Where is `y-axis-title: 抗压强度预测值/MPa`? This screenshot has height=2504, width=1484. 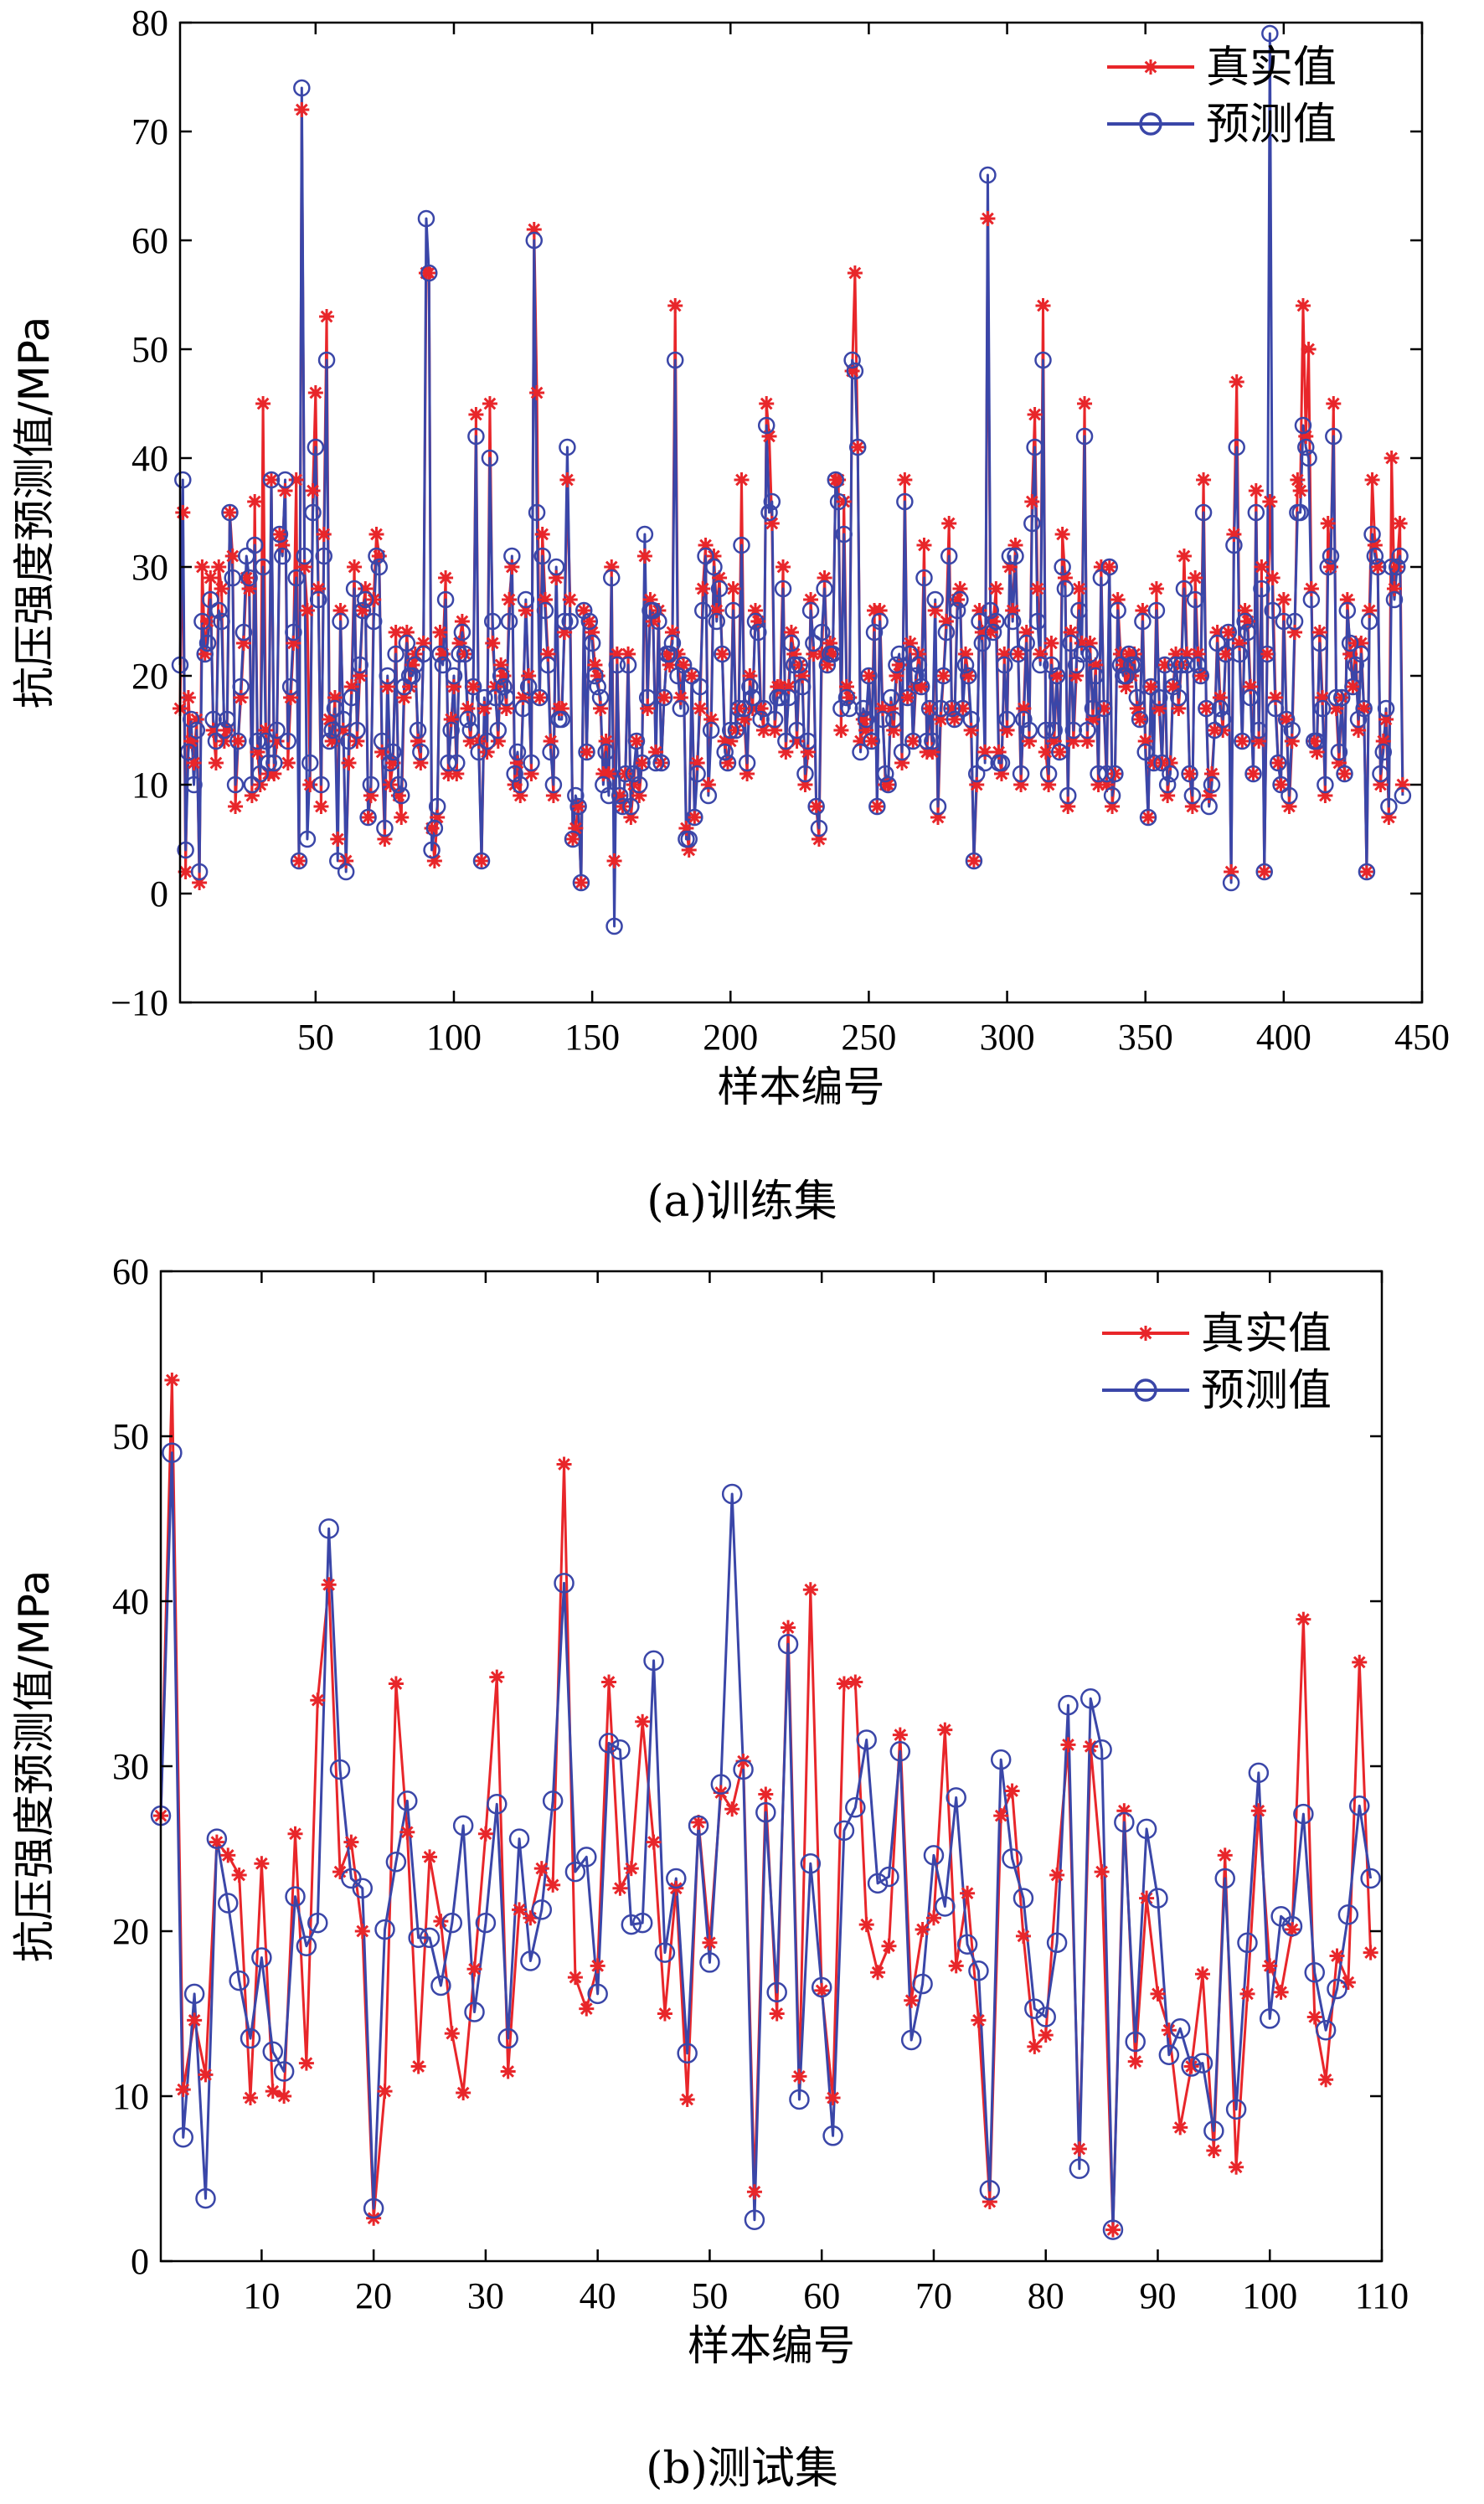
y-axis-title: 抗压强度预测值/MPa is located at coordinates (34, 513).